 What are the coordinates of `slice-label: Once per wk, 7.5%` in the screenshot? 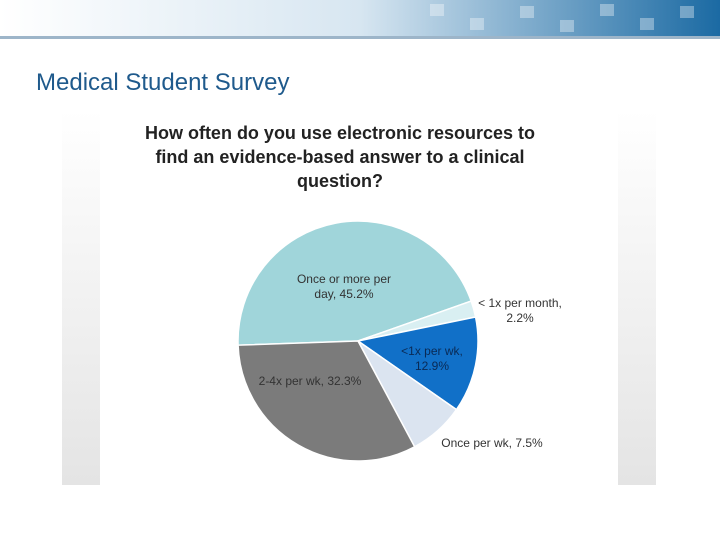 It's located at (492, 443).